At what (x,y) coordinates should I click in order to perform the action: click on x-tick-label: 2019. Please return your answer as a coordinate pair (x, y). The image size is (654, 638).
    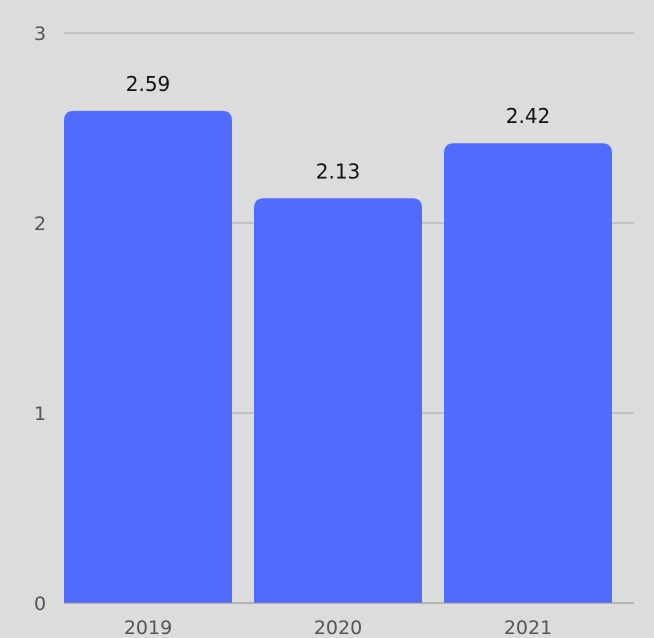
    Looking at the image, I should click on (148, 627).